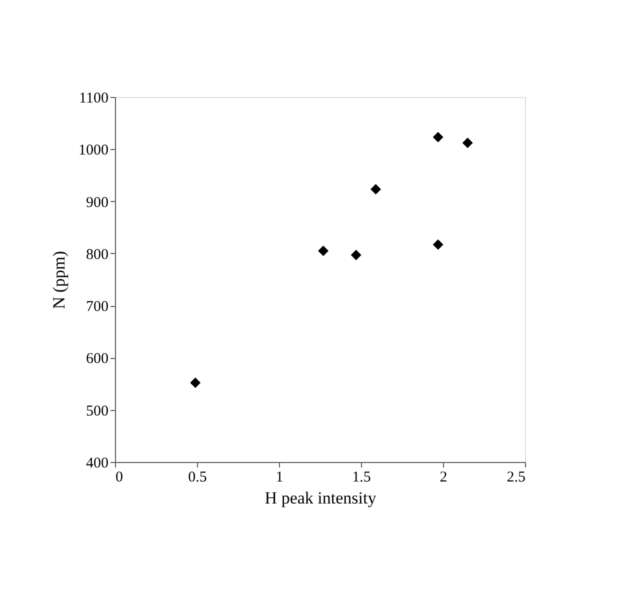 The width and height of the screenshot is (631, 613). Describe the element at coordinates (97, 359) in the screenshot. I see `y-tick-label: 600` at that location.